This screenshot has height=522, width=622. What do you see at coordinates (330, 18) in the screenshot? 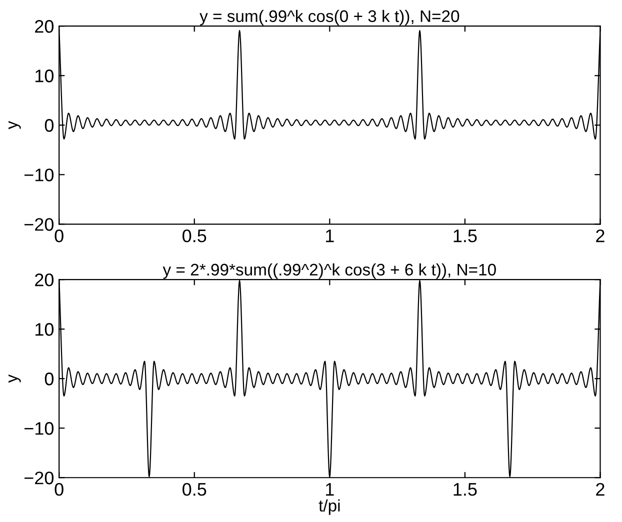
I see `chart-title: y = sum(.99^k cos(0 + 3 k t)), N=20` at bounding box center [330, 18].